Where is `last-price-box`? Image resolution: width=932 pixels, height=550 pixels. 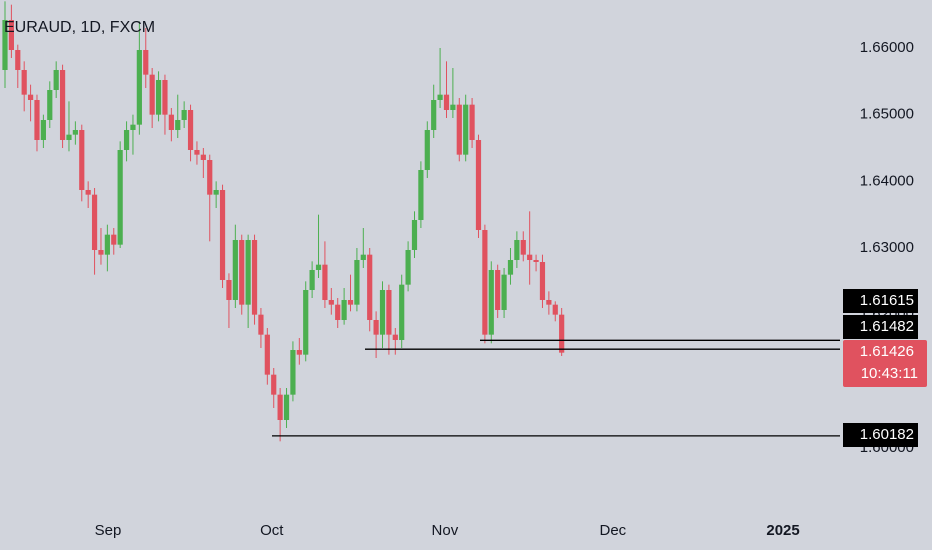
last-price-box is located at coordinates (885, 363).